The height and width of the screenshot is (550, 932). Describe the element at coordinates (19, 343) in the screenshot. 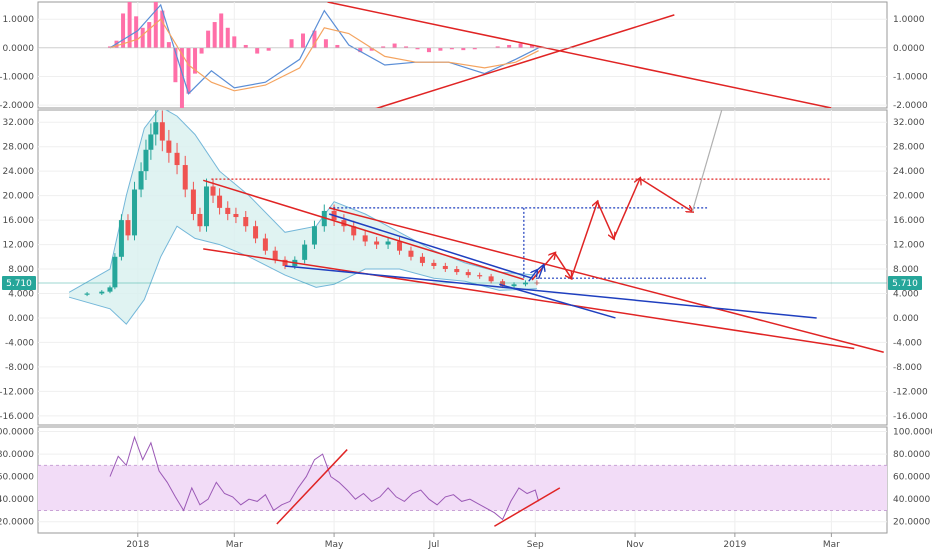

I see `price-ytick-left: -4.000` at that location.